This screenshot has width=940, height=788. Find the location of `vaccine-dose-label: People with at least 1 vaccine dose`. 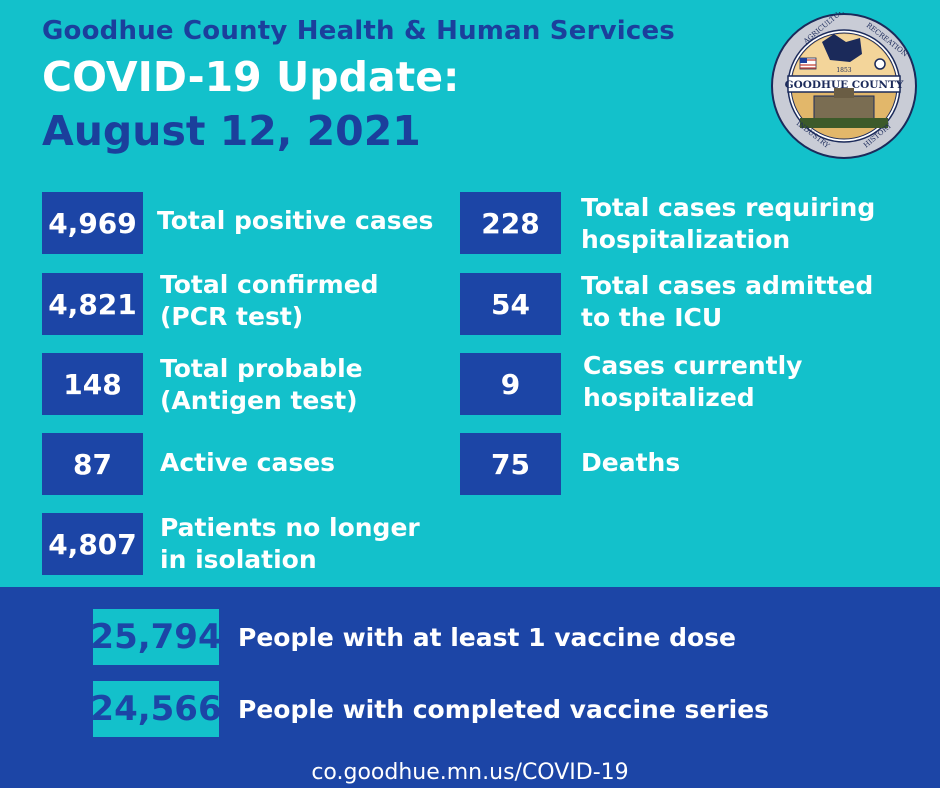

vaccine-dose-label: People with at least 1 vaccine dose is located at coordinates (487, 637).